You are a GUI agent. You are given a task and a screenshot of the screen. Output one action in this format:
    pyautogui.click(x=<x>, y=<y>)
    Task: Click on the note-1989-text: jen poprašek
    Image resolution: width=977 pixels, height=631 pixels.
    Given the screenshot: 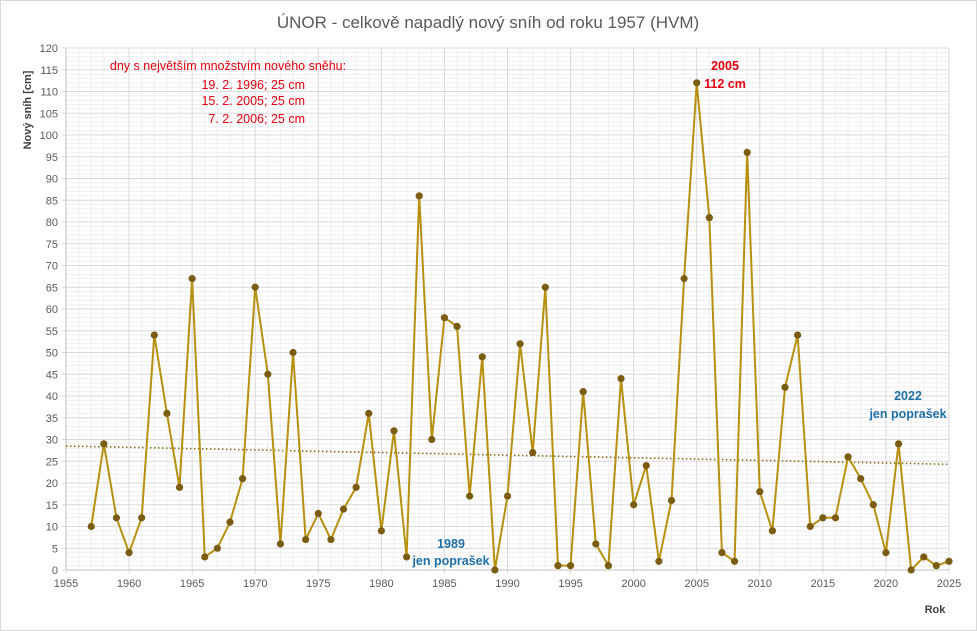 What is the action you would take?
    pyautogui.click(x=450, y=561)
    